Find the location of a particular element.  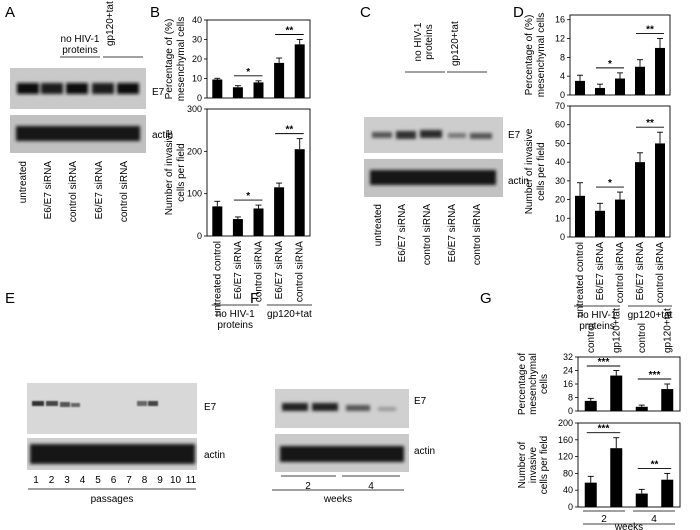

blot-e-lane: 1 is located at coordinates (36, 480).